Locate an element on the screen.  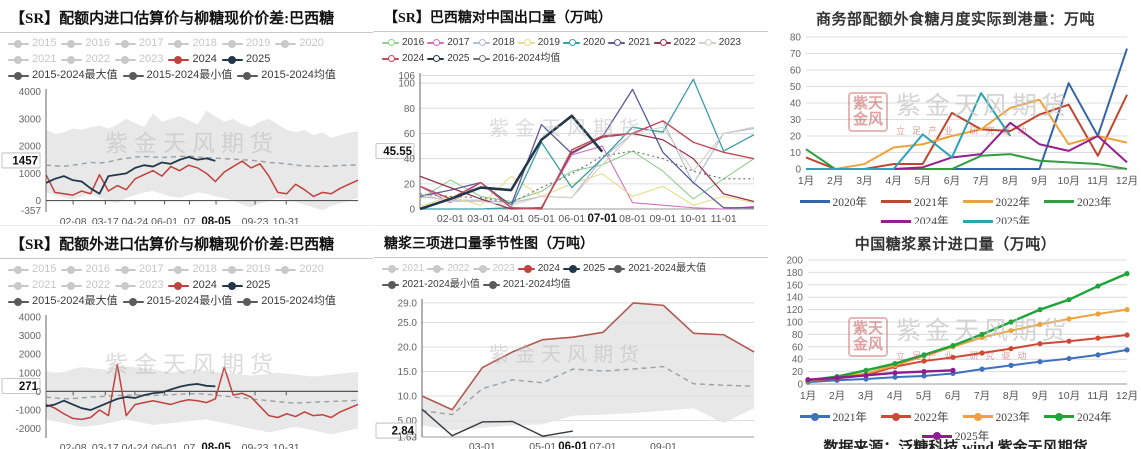
legend-label: 2021年 is located at coordinates (931, 202).